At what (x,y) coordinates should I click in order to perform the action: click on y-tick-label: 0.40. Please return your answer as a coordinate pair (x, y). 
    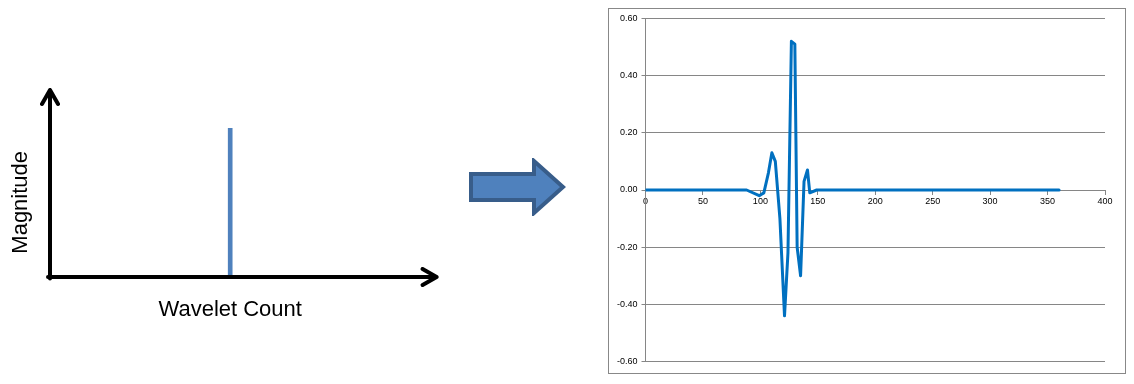
    Looking at the image, I should click on (628, 75).